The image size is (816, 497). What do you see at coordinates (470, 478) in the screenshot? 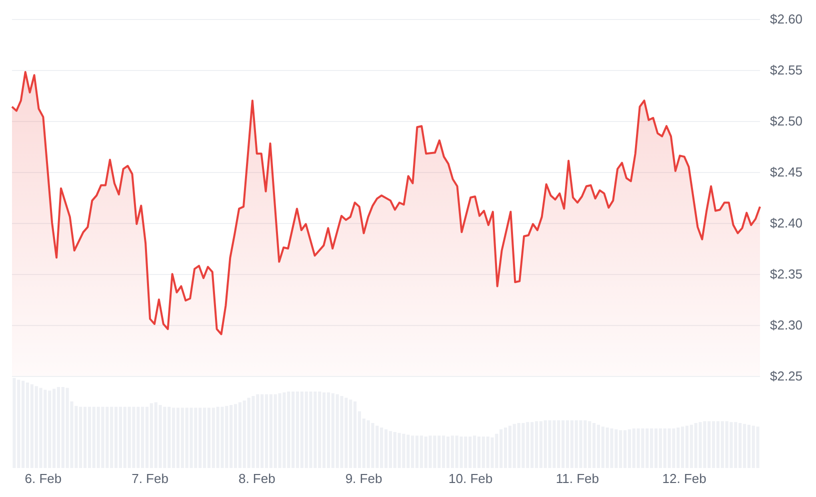
I see `x-tick-label: 10. Feb` at bounding box center [470, 478].